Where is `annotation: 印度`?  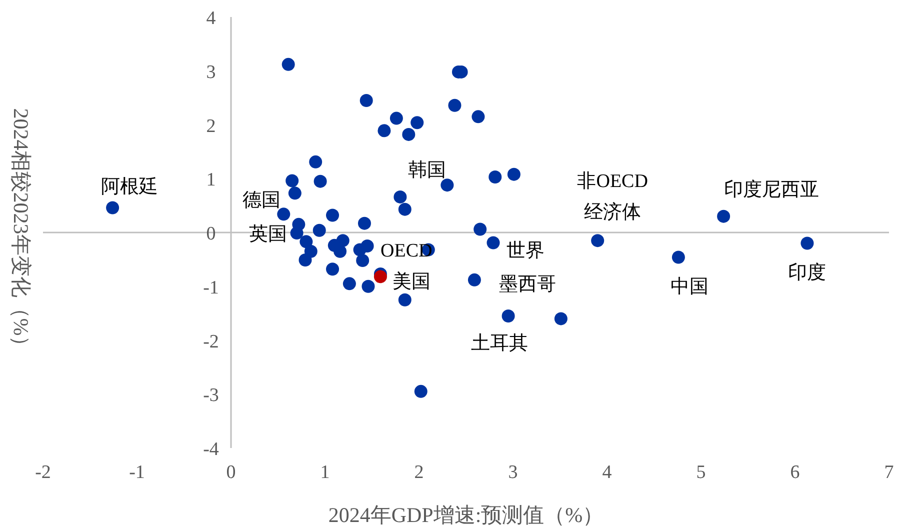 annotation: 印度 is located at coordinates (807, 272).